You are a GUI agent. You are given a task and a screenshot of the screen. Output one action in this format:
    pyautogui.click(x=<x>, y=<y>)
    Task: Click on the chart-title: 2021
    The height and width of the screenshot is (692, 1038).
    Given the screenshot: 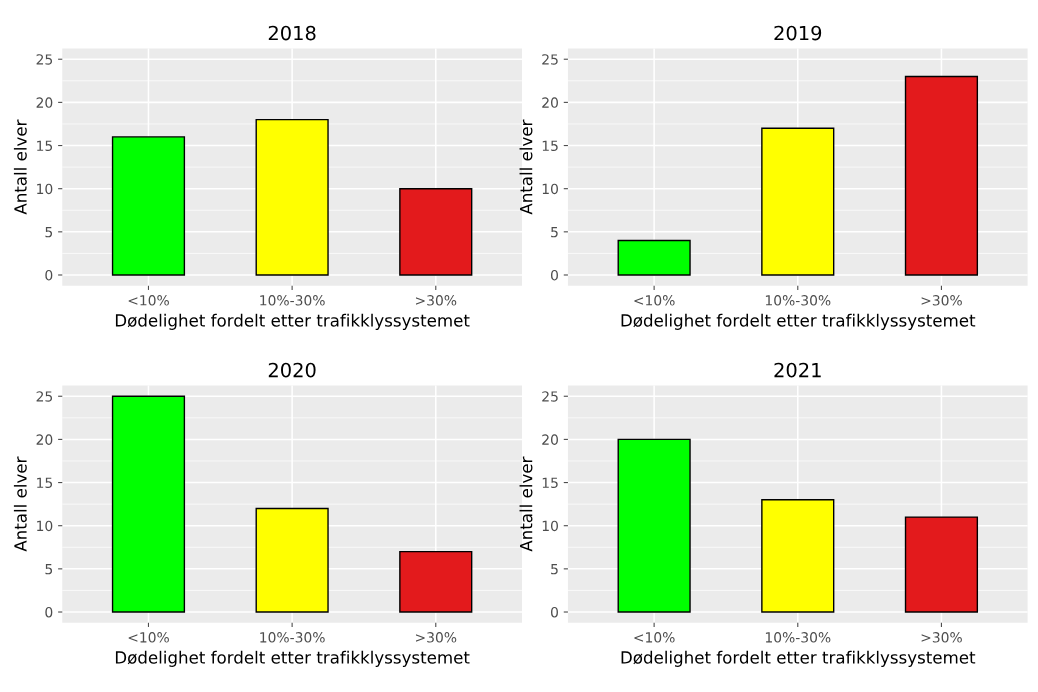 What is the action you would take?
    pyautogui.click(x=797, y=370)
    